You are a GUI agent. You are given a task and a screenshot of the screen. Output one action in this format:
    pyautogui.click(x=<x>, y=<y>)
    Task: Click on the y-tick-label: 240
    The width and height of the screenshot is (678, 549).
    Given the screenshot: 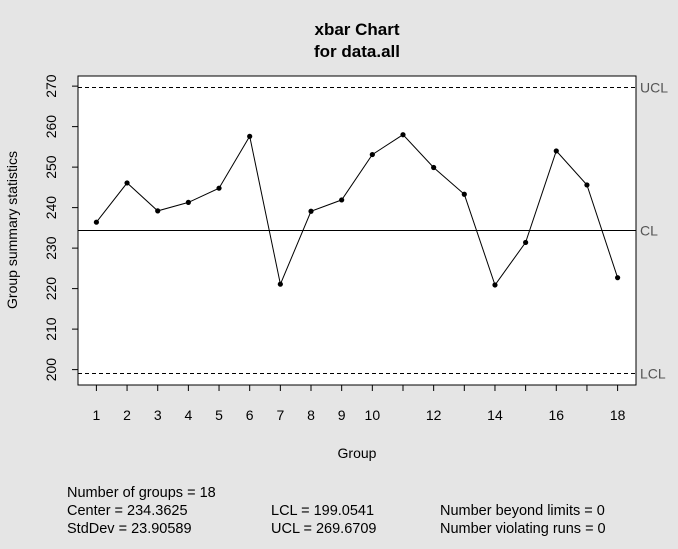 What is the action you would take?
    pyautogui.click(x=51, y=208)
    